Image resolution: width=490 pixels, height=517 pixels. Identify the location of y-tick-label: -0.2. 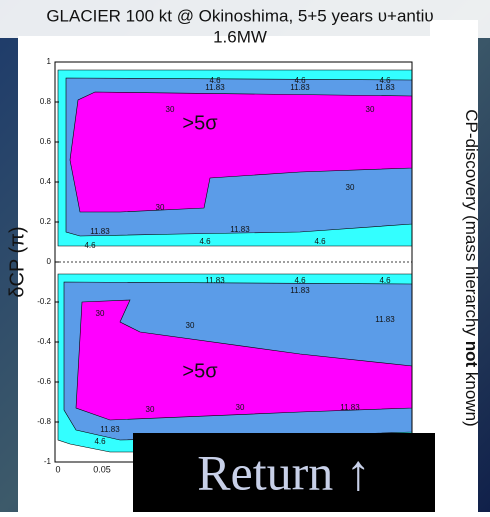
(44, 301).